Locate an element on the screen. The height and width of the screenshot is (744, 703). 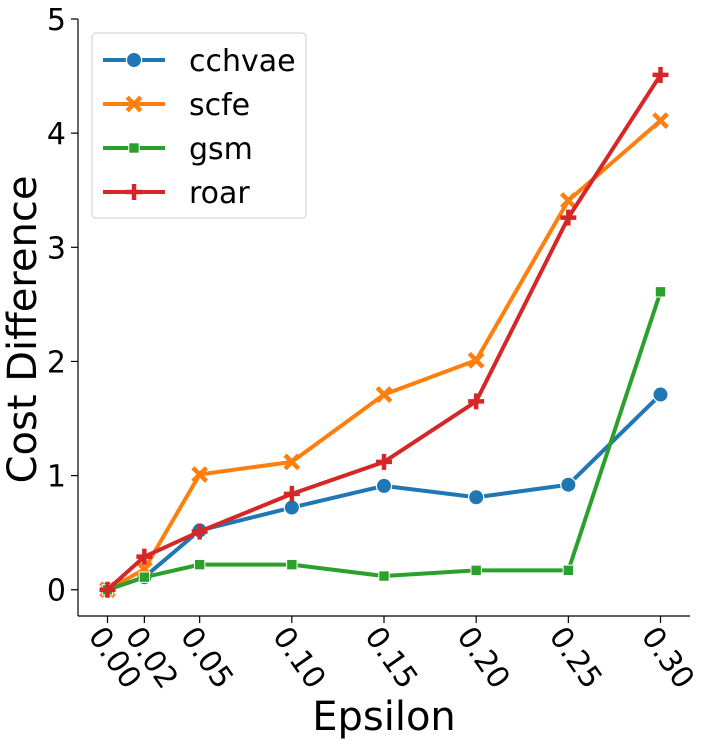
legend-item-gsm: gsm is located at coordinates (178, 149).